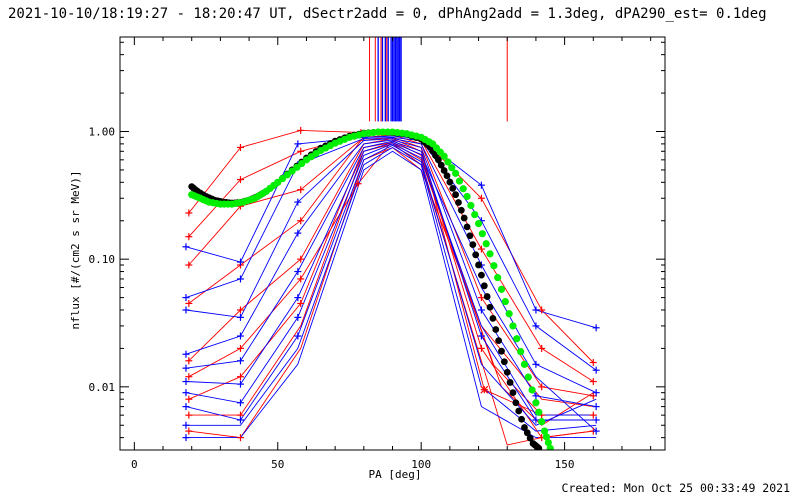 Image resolution: width=800 pixels, height=500 pixels. Describe the element at coordinates (75, 250) in the screenshot. I see `y-axis-title: nflux [#/(cm2 s sr MeV)]` at that location.